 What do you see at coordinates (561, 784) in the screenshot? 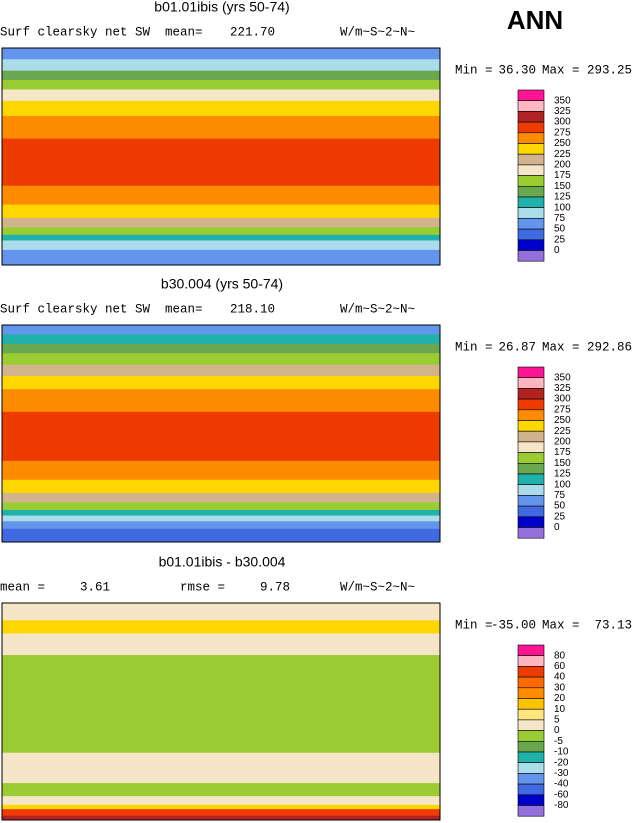
I see `colorbar-label: -40` at bounding box center [561, 784].